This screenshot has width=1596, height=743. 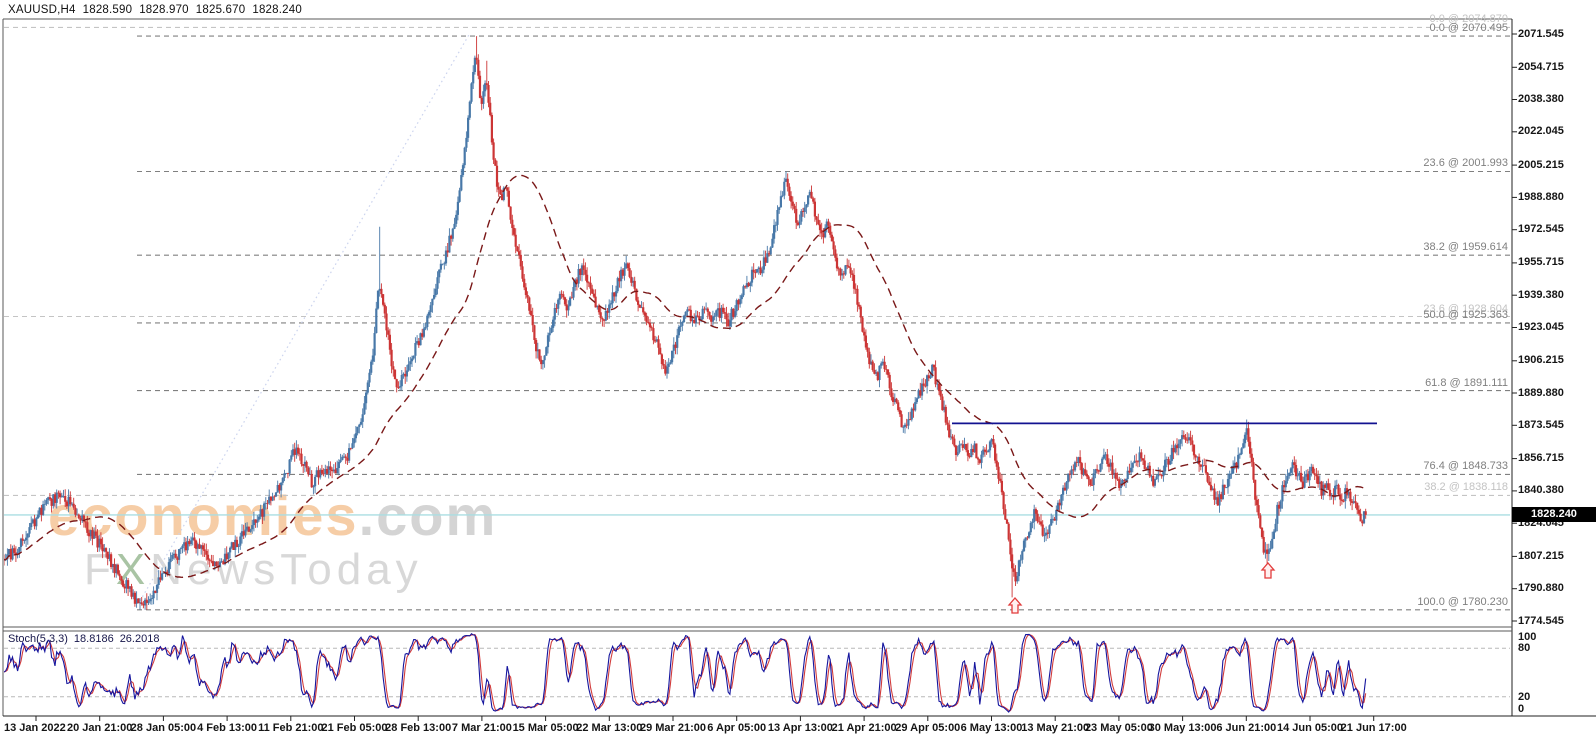 I want to click on price-axis-label: 2038.380, so click(x=1541, y=99).